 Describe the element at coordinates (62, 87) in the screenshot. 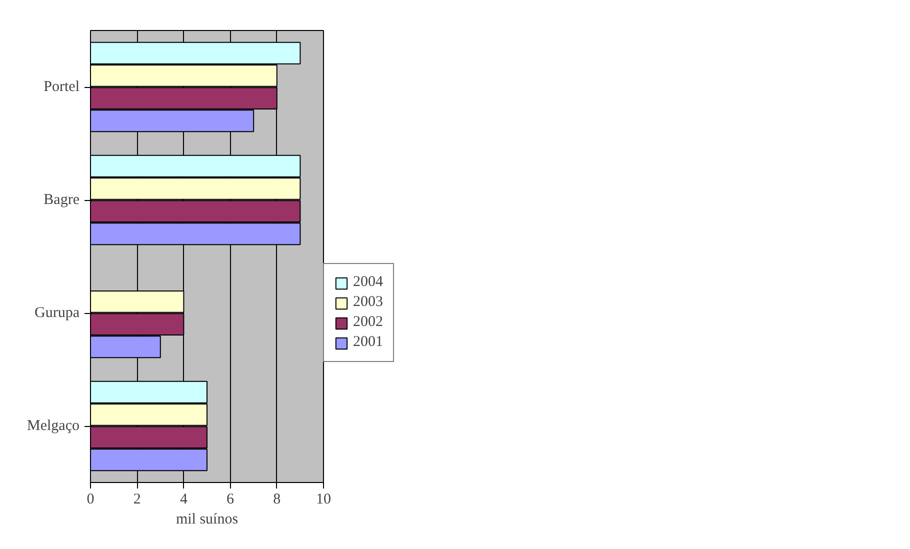

I see `y-tick-label: Portel` at that location.